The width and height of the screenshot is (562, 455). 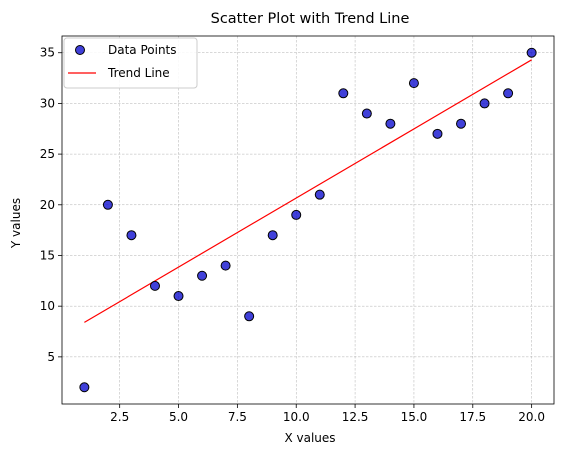 What do you see at coordinates (47, 306) in the screenshot?
I see `y-tick-label: 10` at bounding box center [47, 306].